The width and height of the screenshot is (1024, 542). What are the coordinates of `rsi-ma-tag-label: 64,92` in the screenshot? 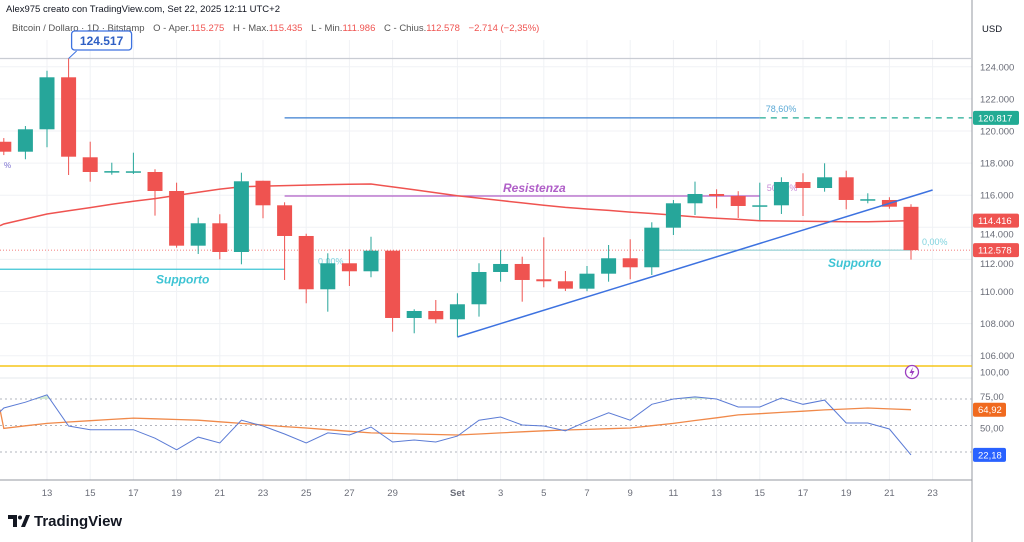 It's located at (990, 410).